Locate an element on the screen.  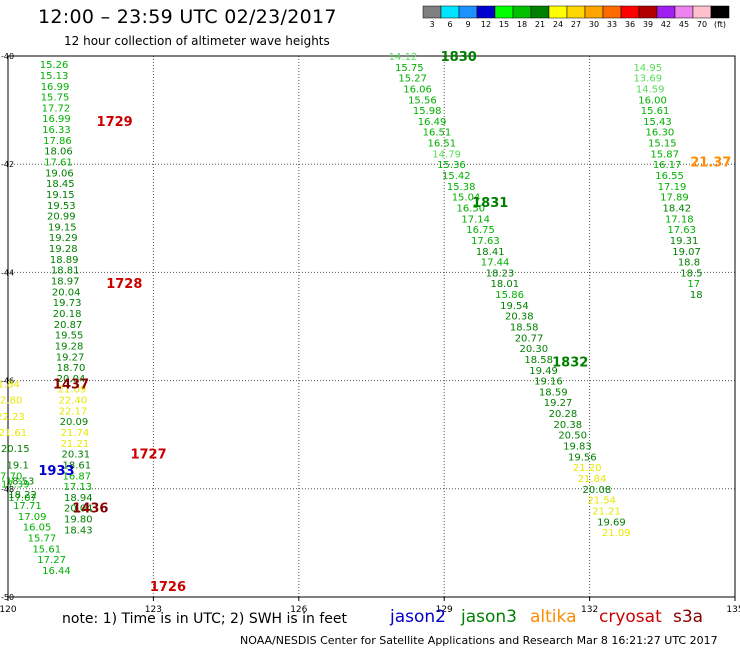
data-point-label: 15.43 is located at coordinates (657, 122).